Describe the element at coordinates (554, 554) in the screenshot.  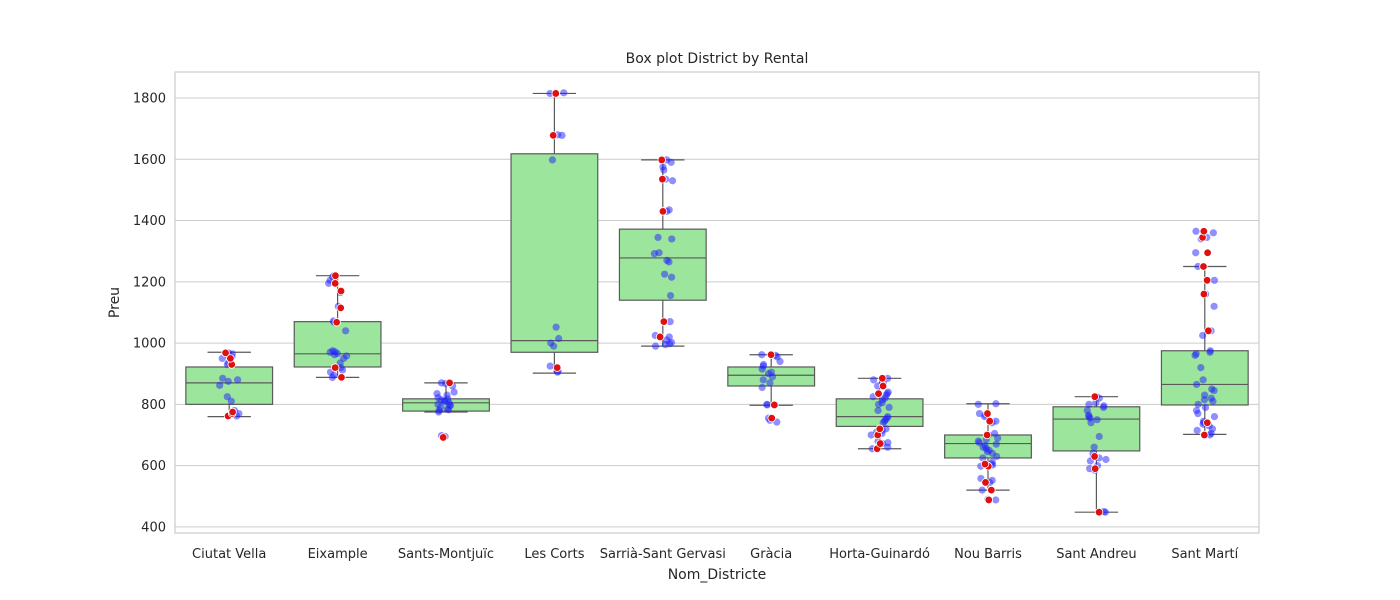
I see `x-tick-label: Les Corts` at that location.